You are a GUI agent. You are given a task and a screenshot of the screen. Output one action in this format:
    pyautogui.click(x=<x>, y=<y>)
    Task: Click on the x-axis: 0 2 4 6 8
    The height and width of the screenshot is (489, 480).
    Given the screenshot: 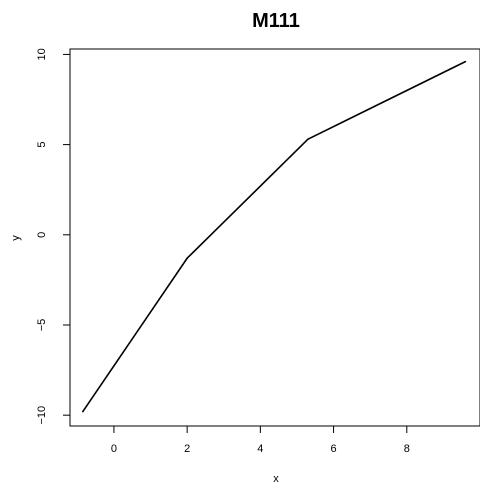 What is the action you would take?
    pyautogui.click(x=260, y=440)
    